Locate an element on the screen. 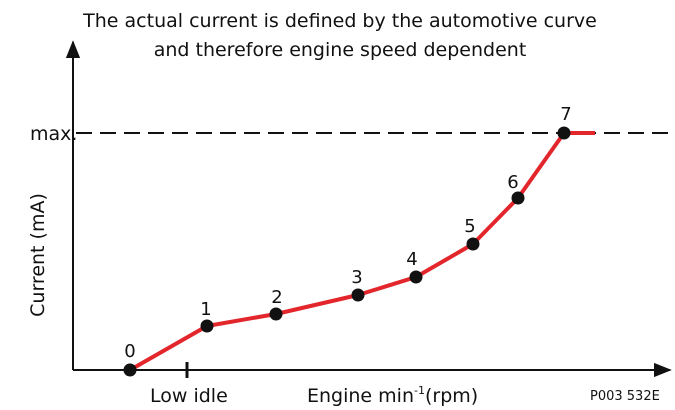 This screenshot has height=410, width=675. point-label: 0 is located at coordinates (129, 351).